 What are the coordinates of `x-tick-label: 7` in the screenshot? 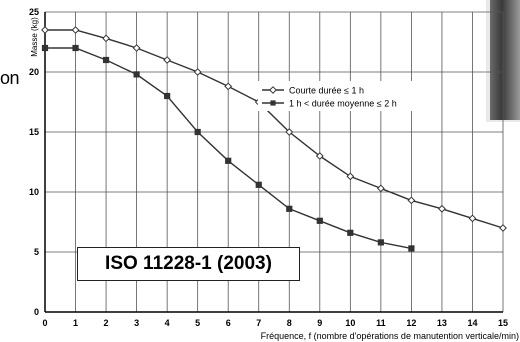 It's located at (258, 323).